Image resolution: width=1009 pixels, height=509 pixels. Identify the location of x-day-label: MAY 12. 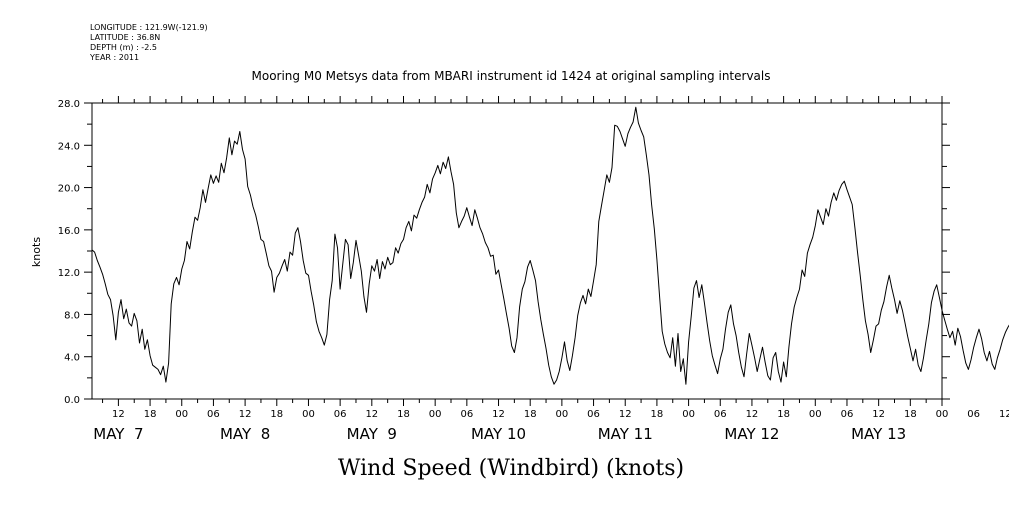
(751, 434).